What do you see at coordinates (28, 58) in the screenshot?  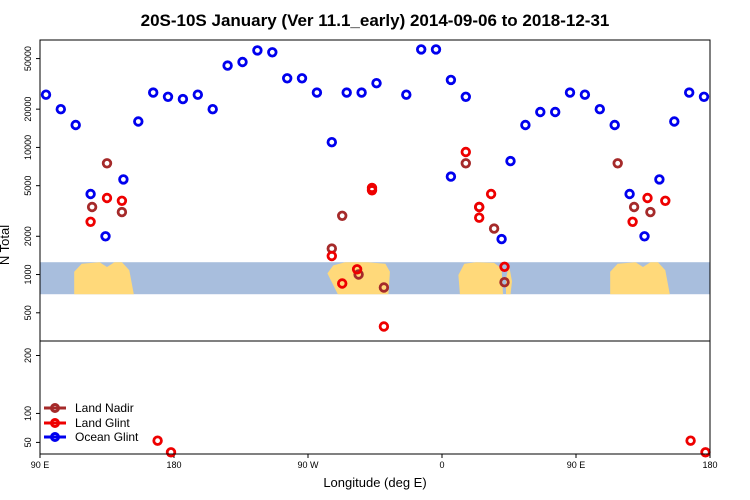 I see `y-tick-label-upper-6: 50000` at bounding box center [28, 58].